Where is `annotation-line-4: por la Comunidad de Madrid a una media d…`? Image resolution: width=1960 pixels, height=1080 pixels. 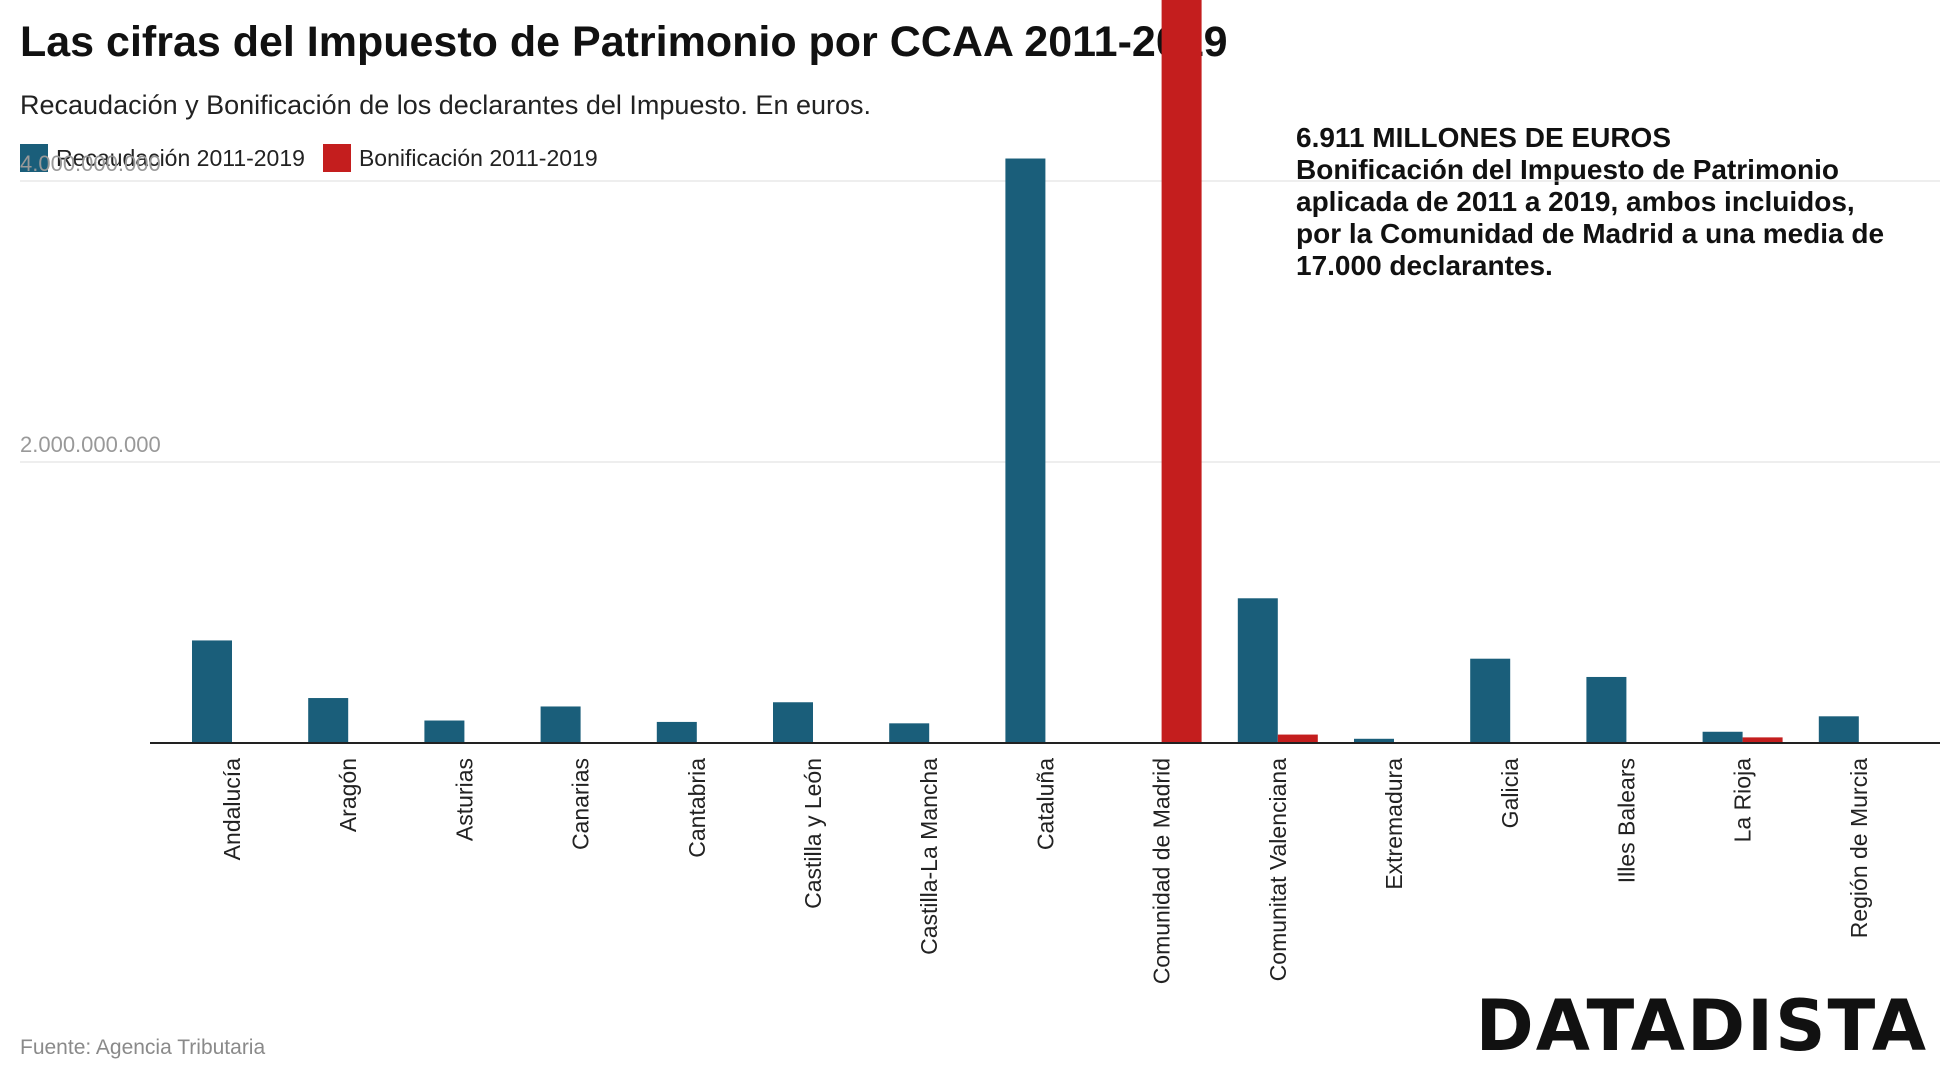 annotation-line-4: por la Comunidad de Madrid a una media d… is located at coordinates (1590, 233).